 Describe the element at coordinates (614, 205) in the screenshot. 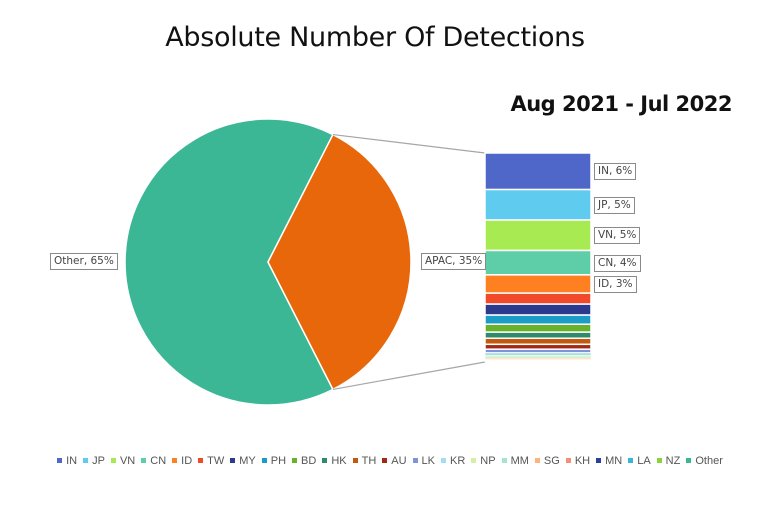

I see `label-jp: JP, 5%` at that location.